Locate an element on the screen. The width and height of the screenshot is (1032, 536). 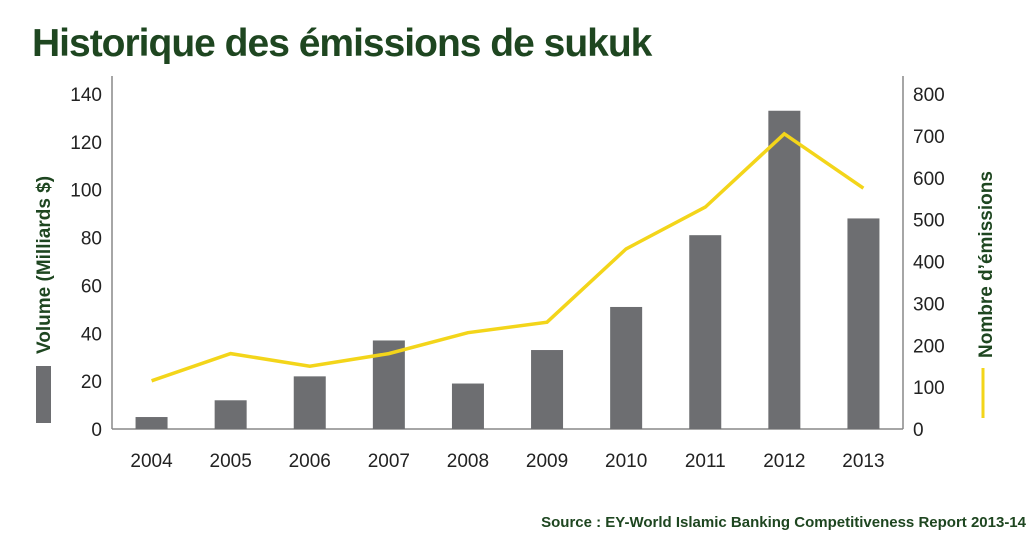
x-tick-label: 2011 is located at coordinates (705, 461).